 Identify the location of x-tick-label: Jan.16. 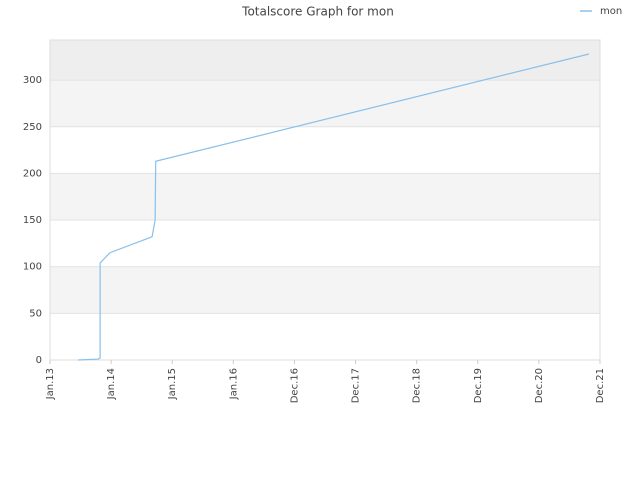
(233, 384).